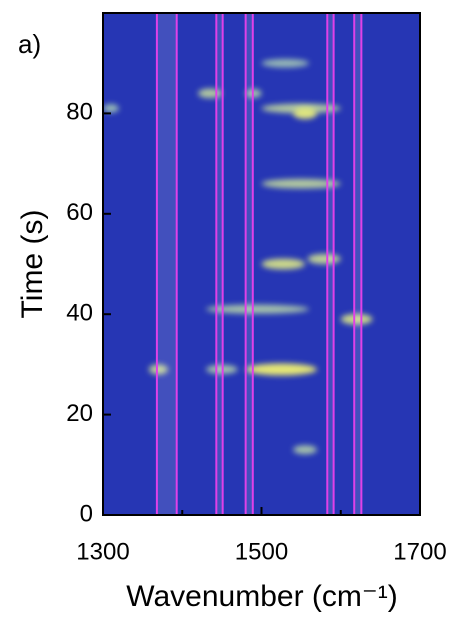 This screenshot has width=456, height=622. Describe the element at coordinates (79, 313) in the screenshot. I see `y-tick-label: 40` at that location.